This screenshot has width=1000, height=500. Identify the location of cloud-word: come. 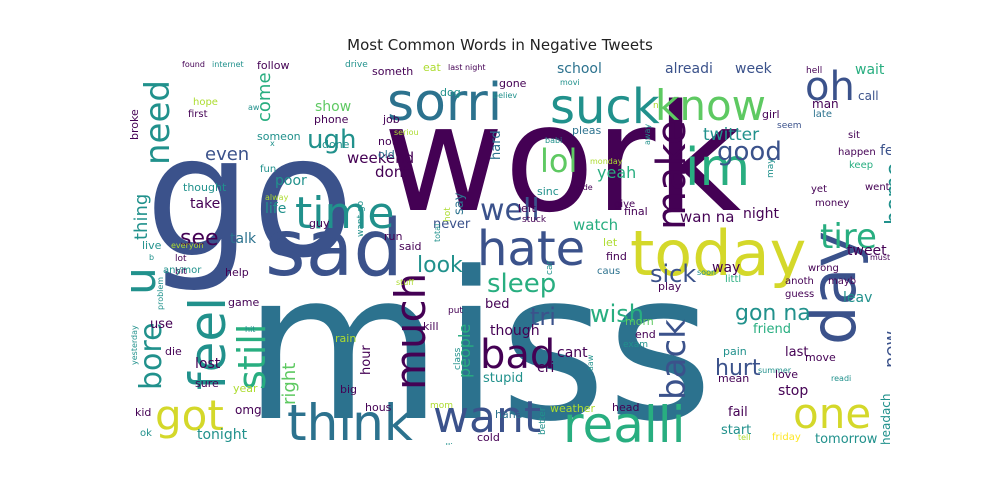
(264, 97).